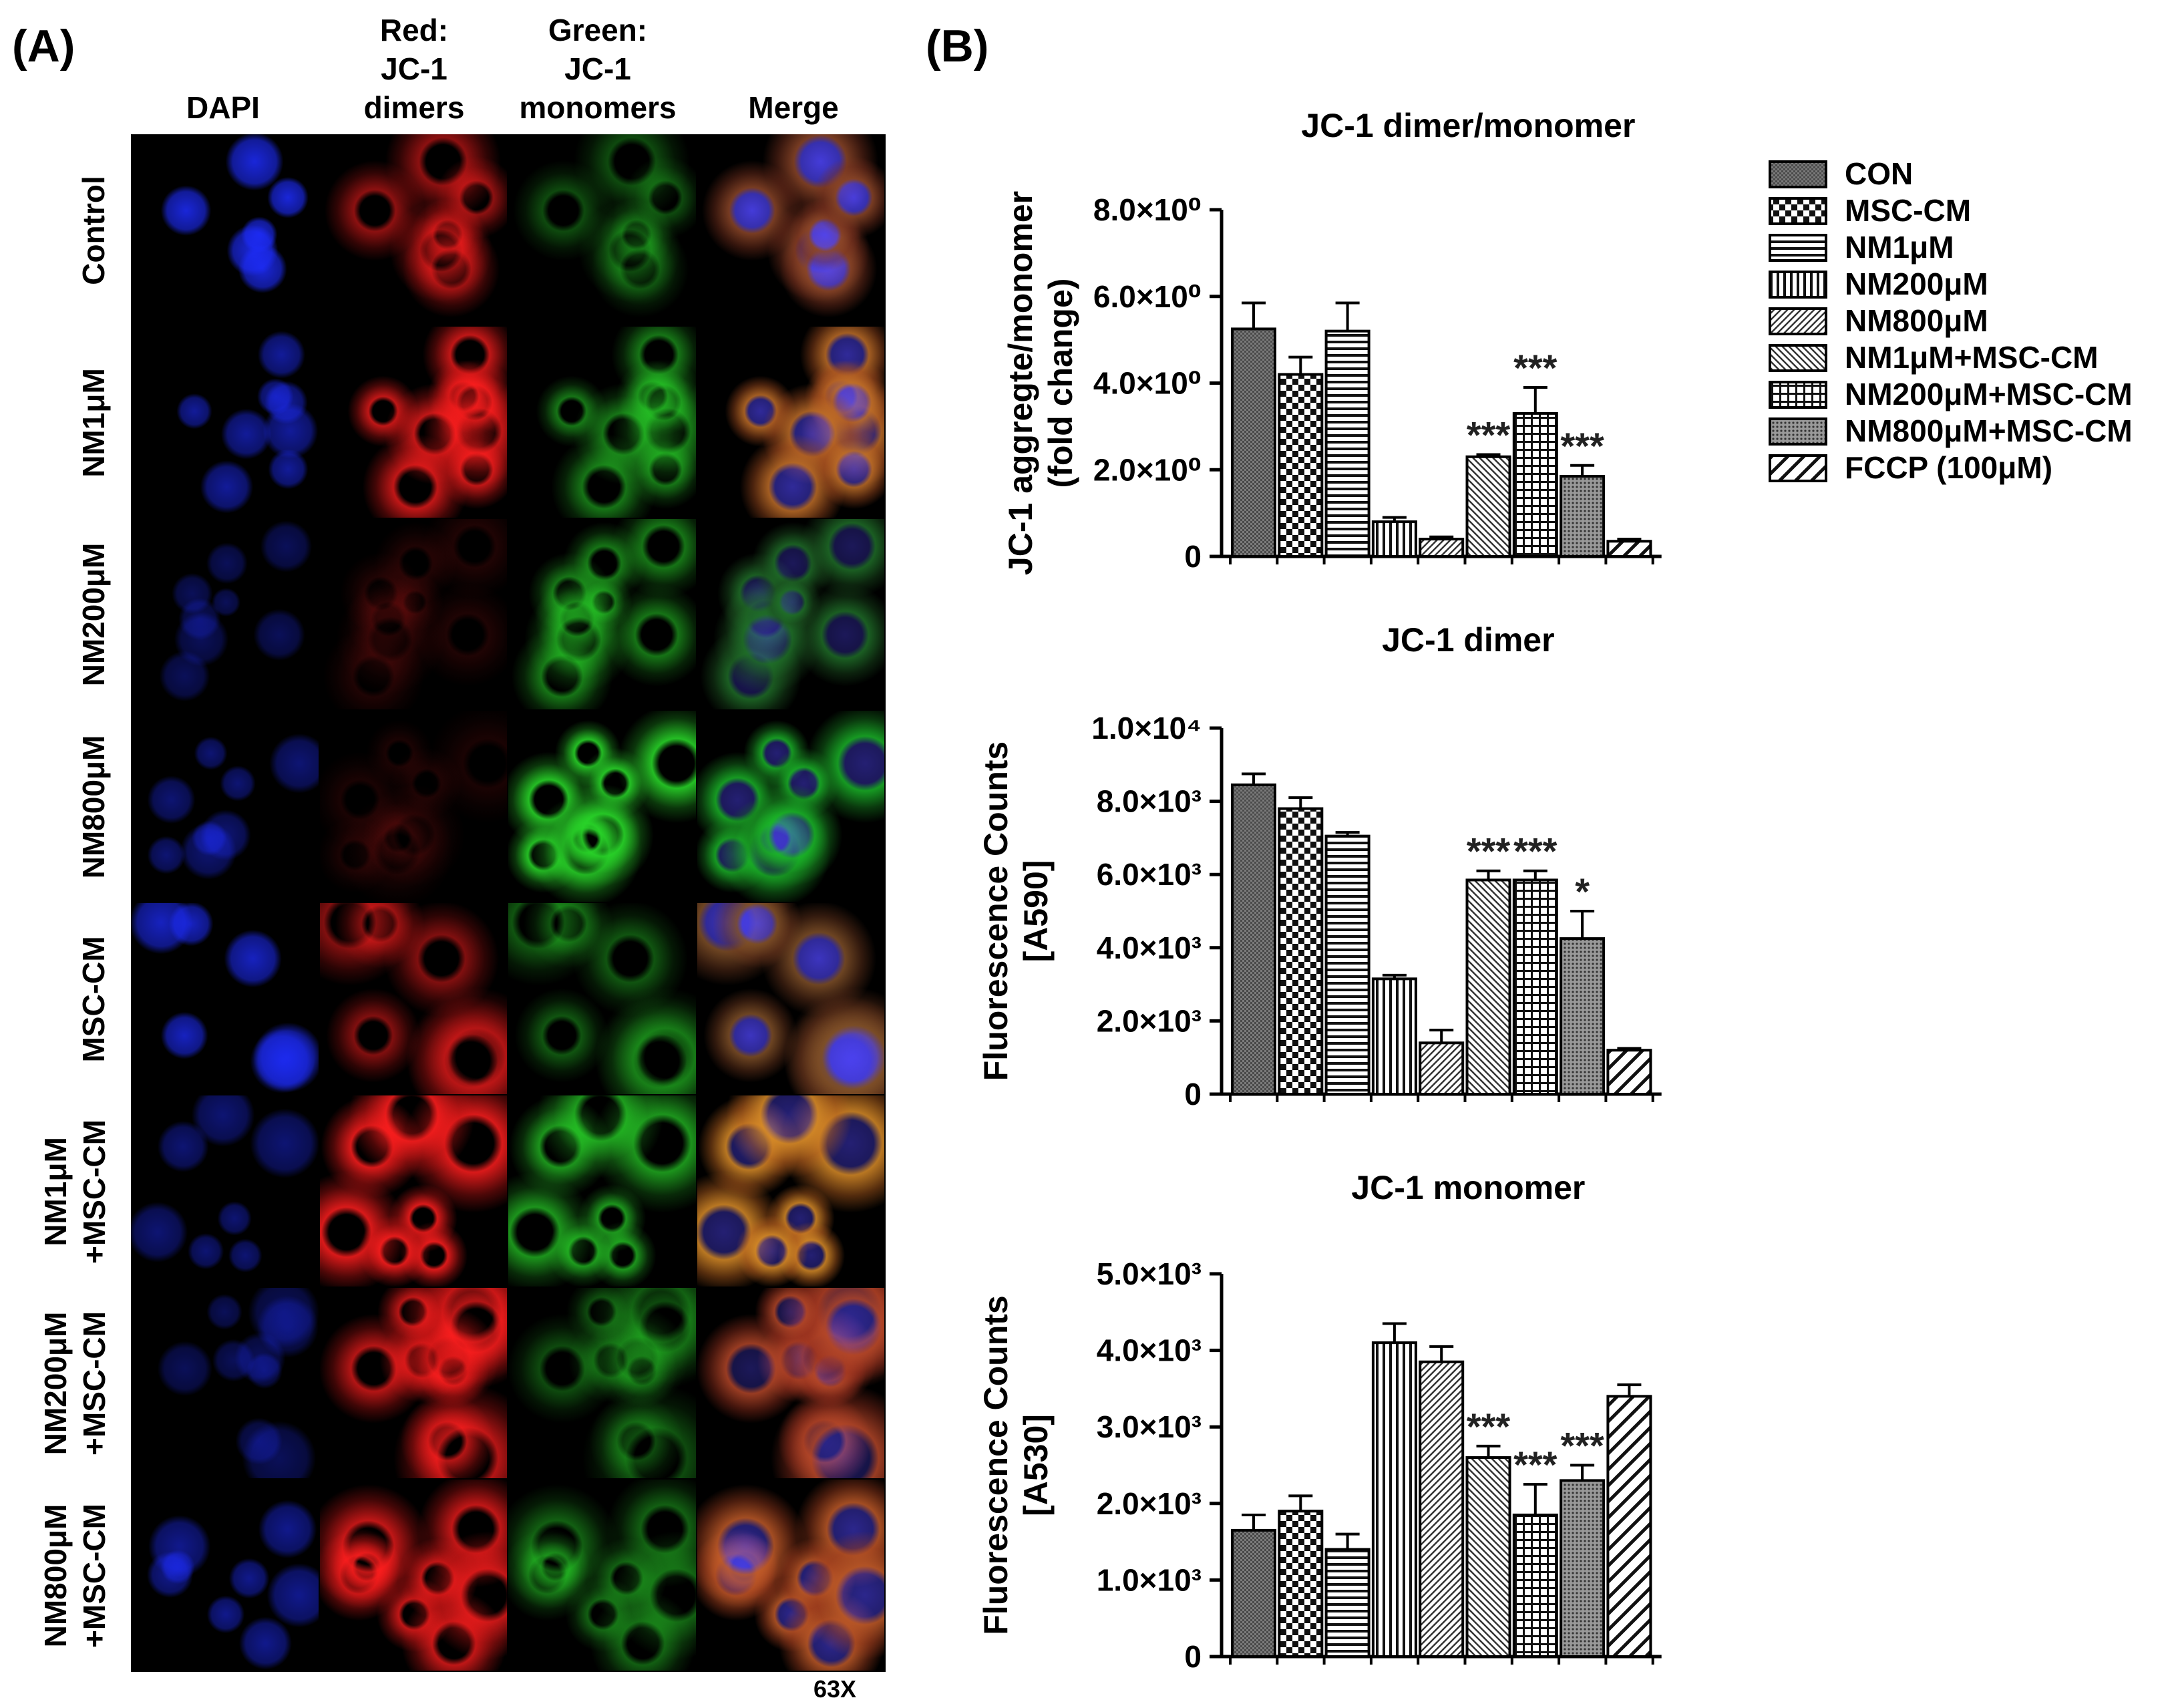  I want to click on legend-label: NM800μM, so click(1917, 320).